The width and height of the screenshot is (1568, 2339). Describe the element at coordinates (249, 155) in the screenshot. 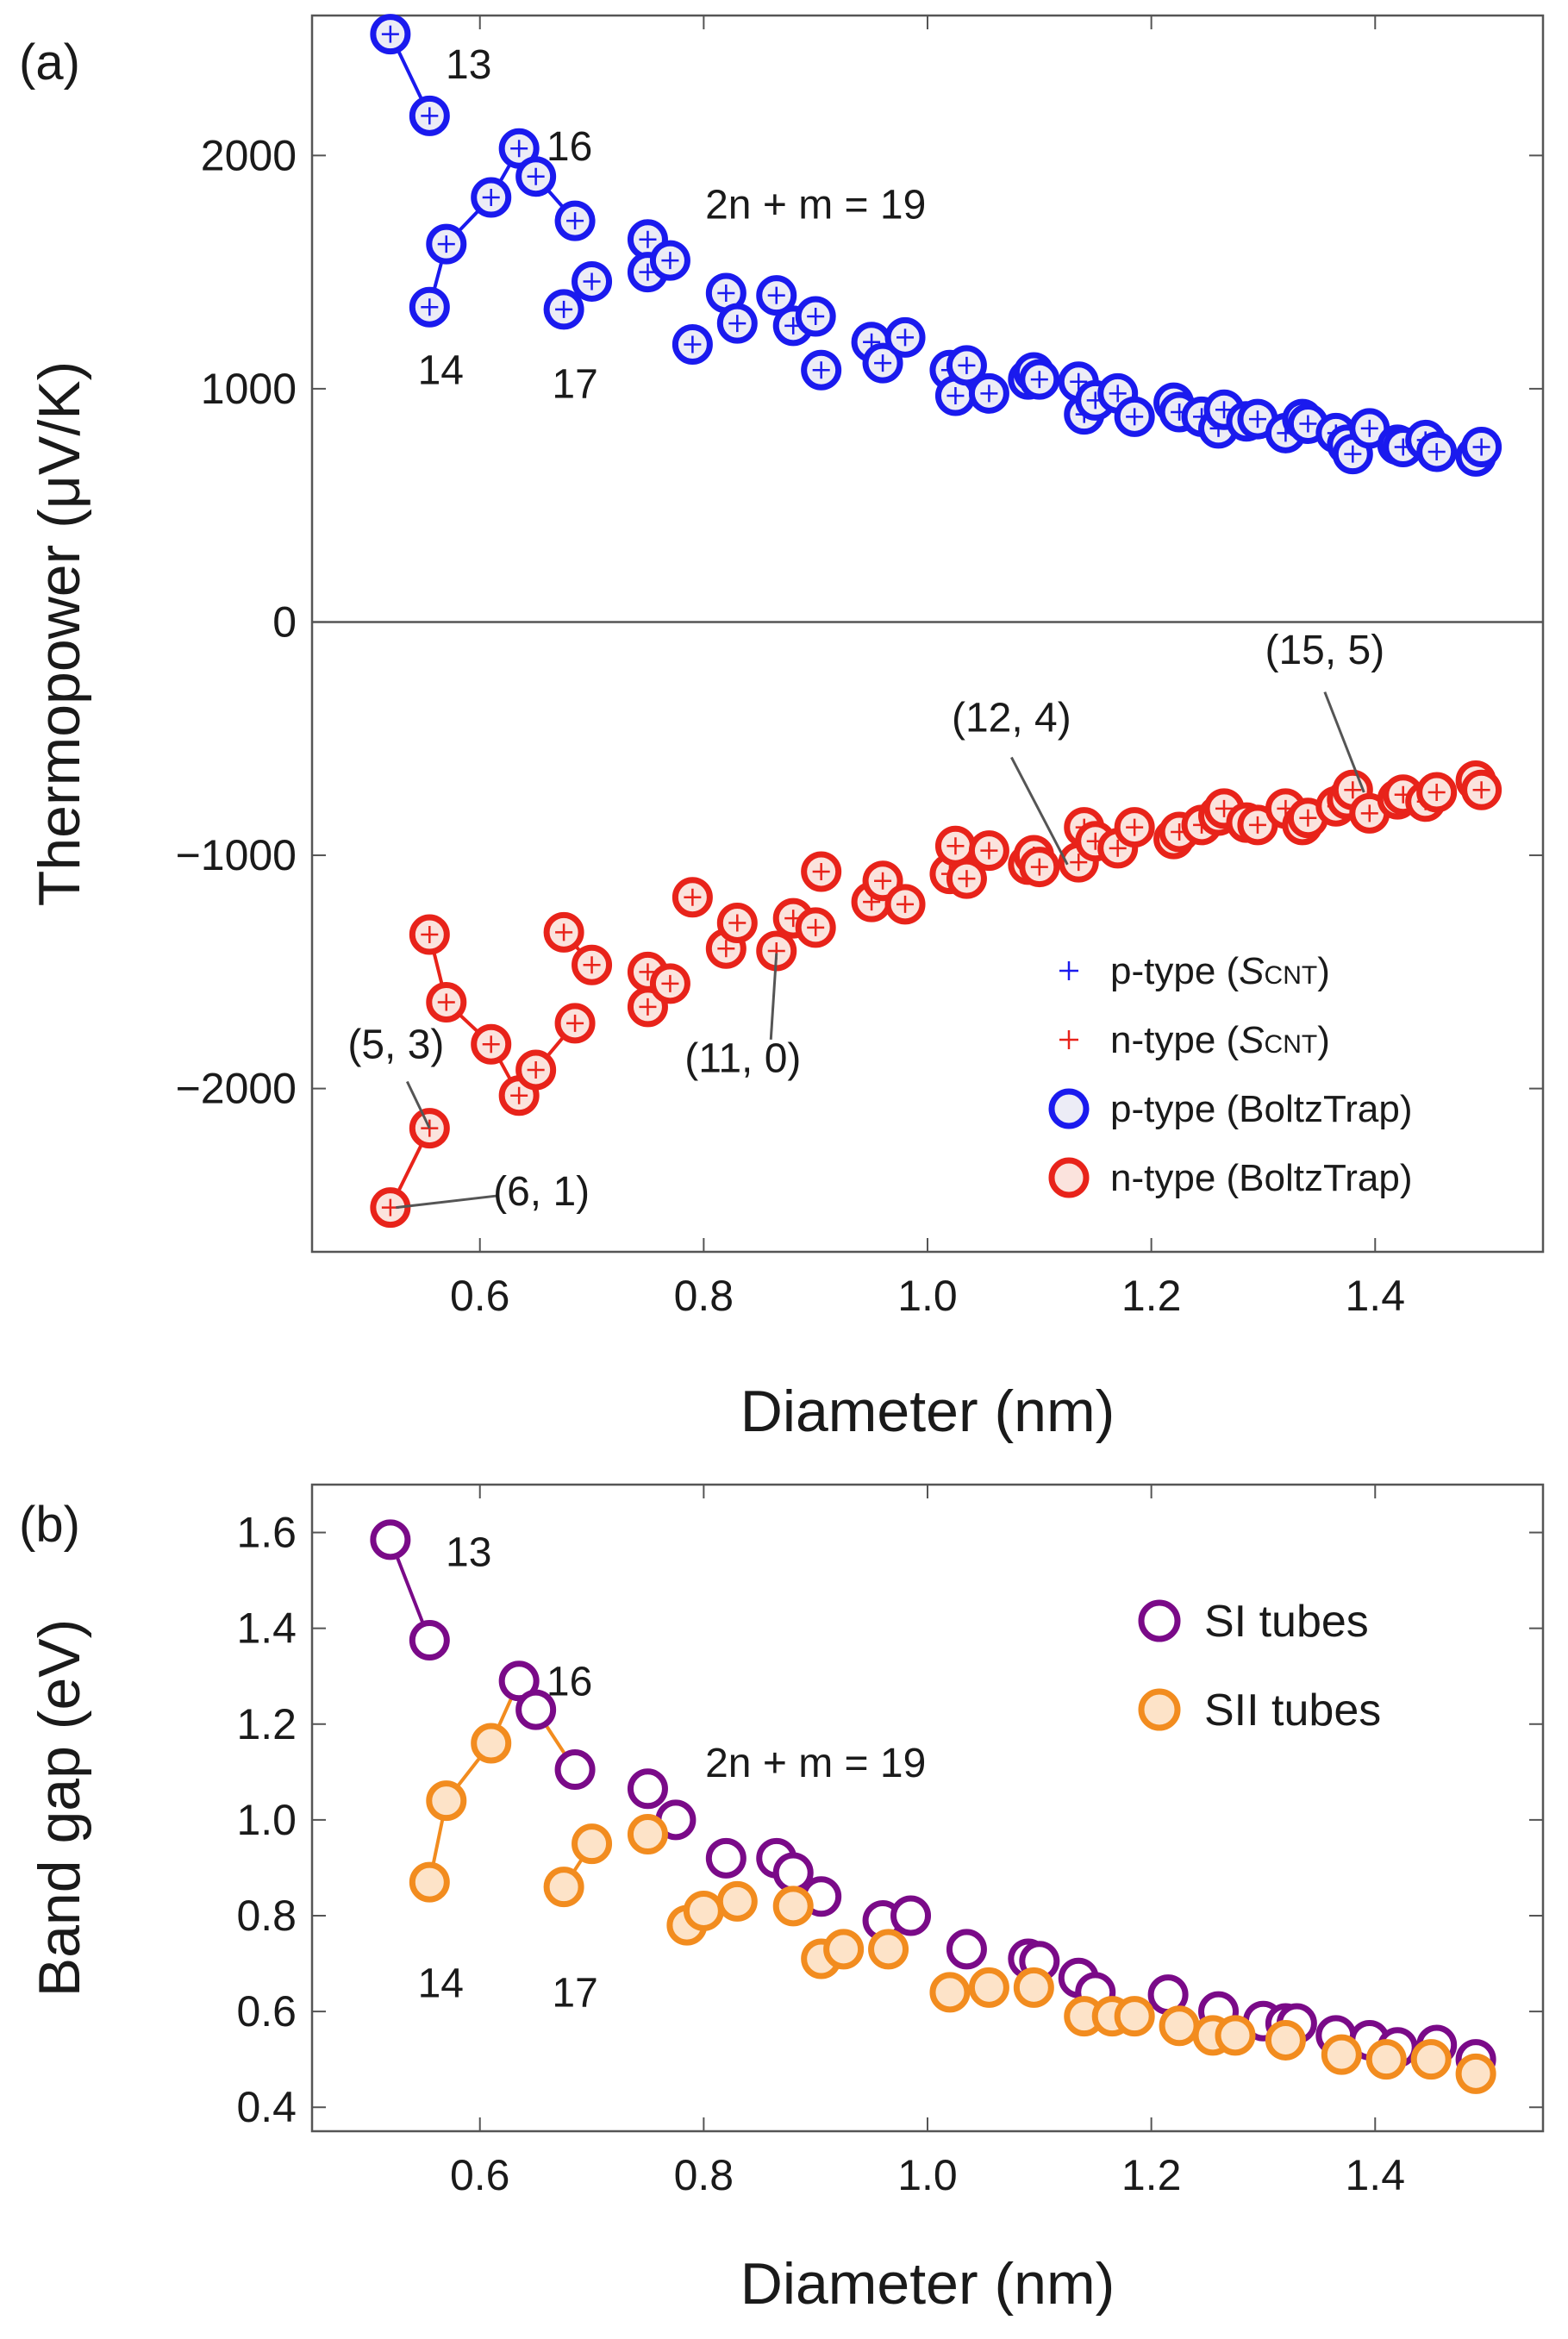

I see `y-tick-label: 2000` at that location.